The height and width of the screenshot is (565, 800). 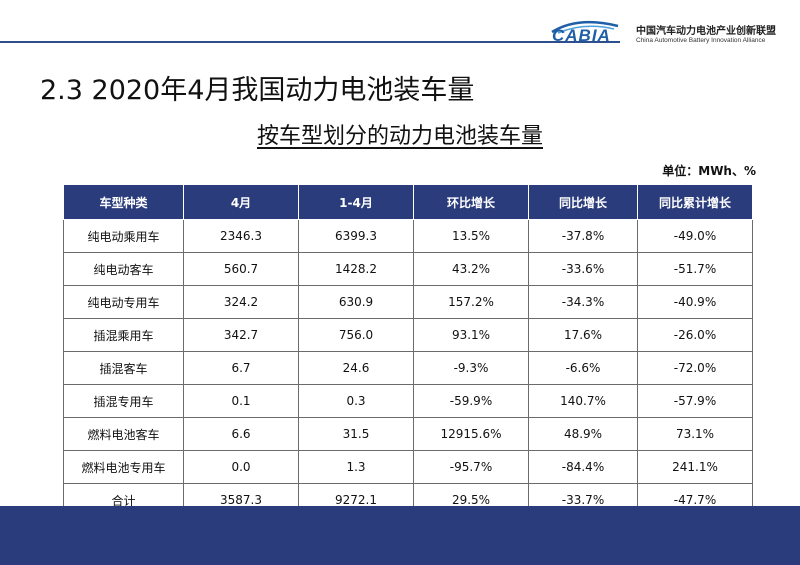 I want to click on cell-yoy-growth: -33.6%, so click(x=583, y=269).